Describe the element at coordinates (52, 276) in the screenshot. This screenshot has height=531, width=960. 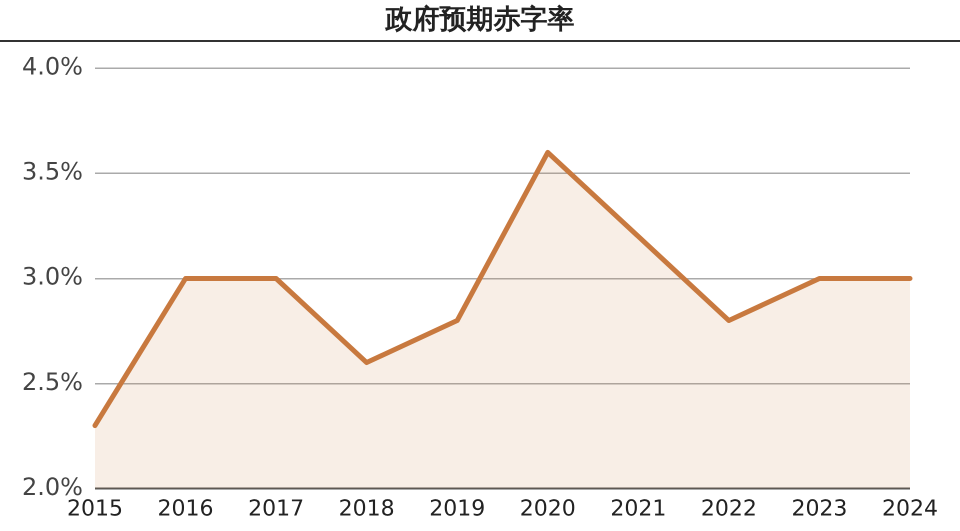
I see `y-tick-label: 3.0%` at that location.